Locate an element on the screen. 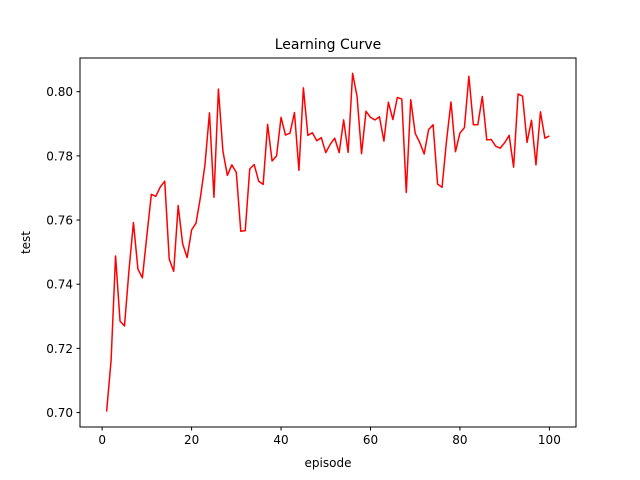 The width and height of the screenshot is (640, 480). x-tick-label: 40 is located at coordinates (280, 440).